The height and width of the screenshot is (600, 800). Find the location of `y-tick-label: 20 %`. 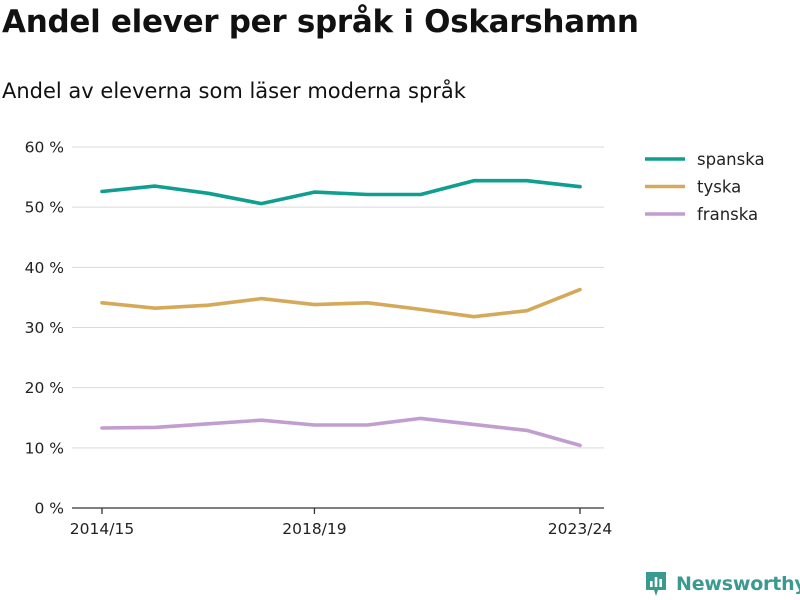

y-tick-label: 20 % is located at coordinates (44, 388).